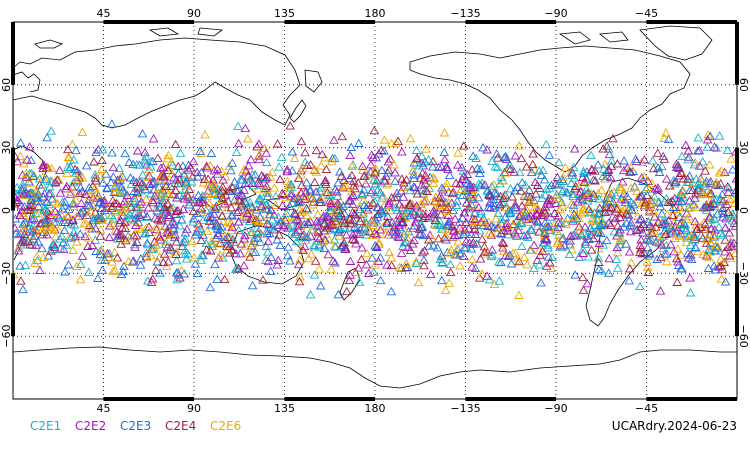  Describe the element at coordinates (6, 148) in the screenshot. I see `lat-tick-label: 30` at that location.